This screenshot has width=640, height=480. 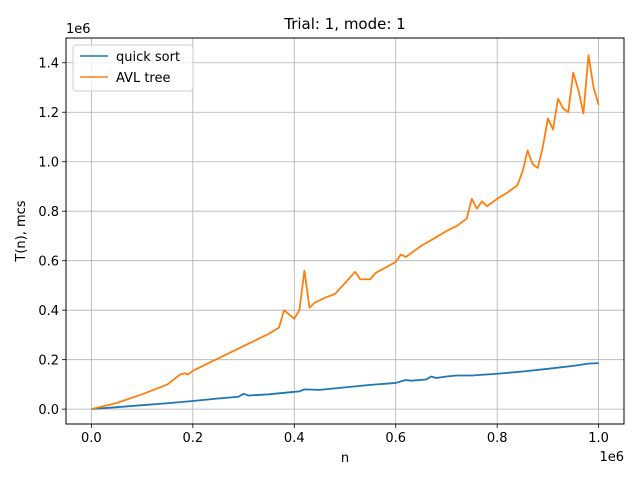 I want to click on y-axis-label: T(n), mcs, so click(x=21, y=231).